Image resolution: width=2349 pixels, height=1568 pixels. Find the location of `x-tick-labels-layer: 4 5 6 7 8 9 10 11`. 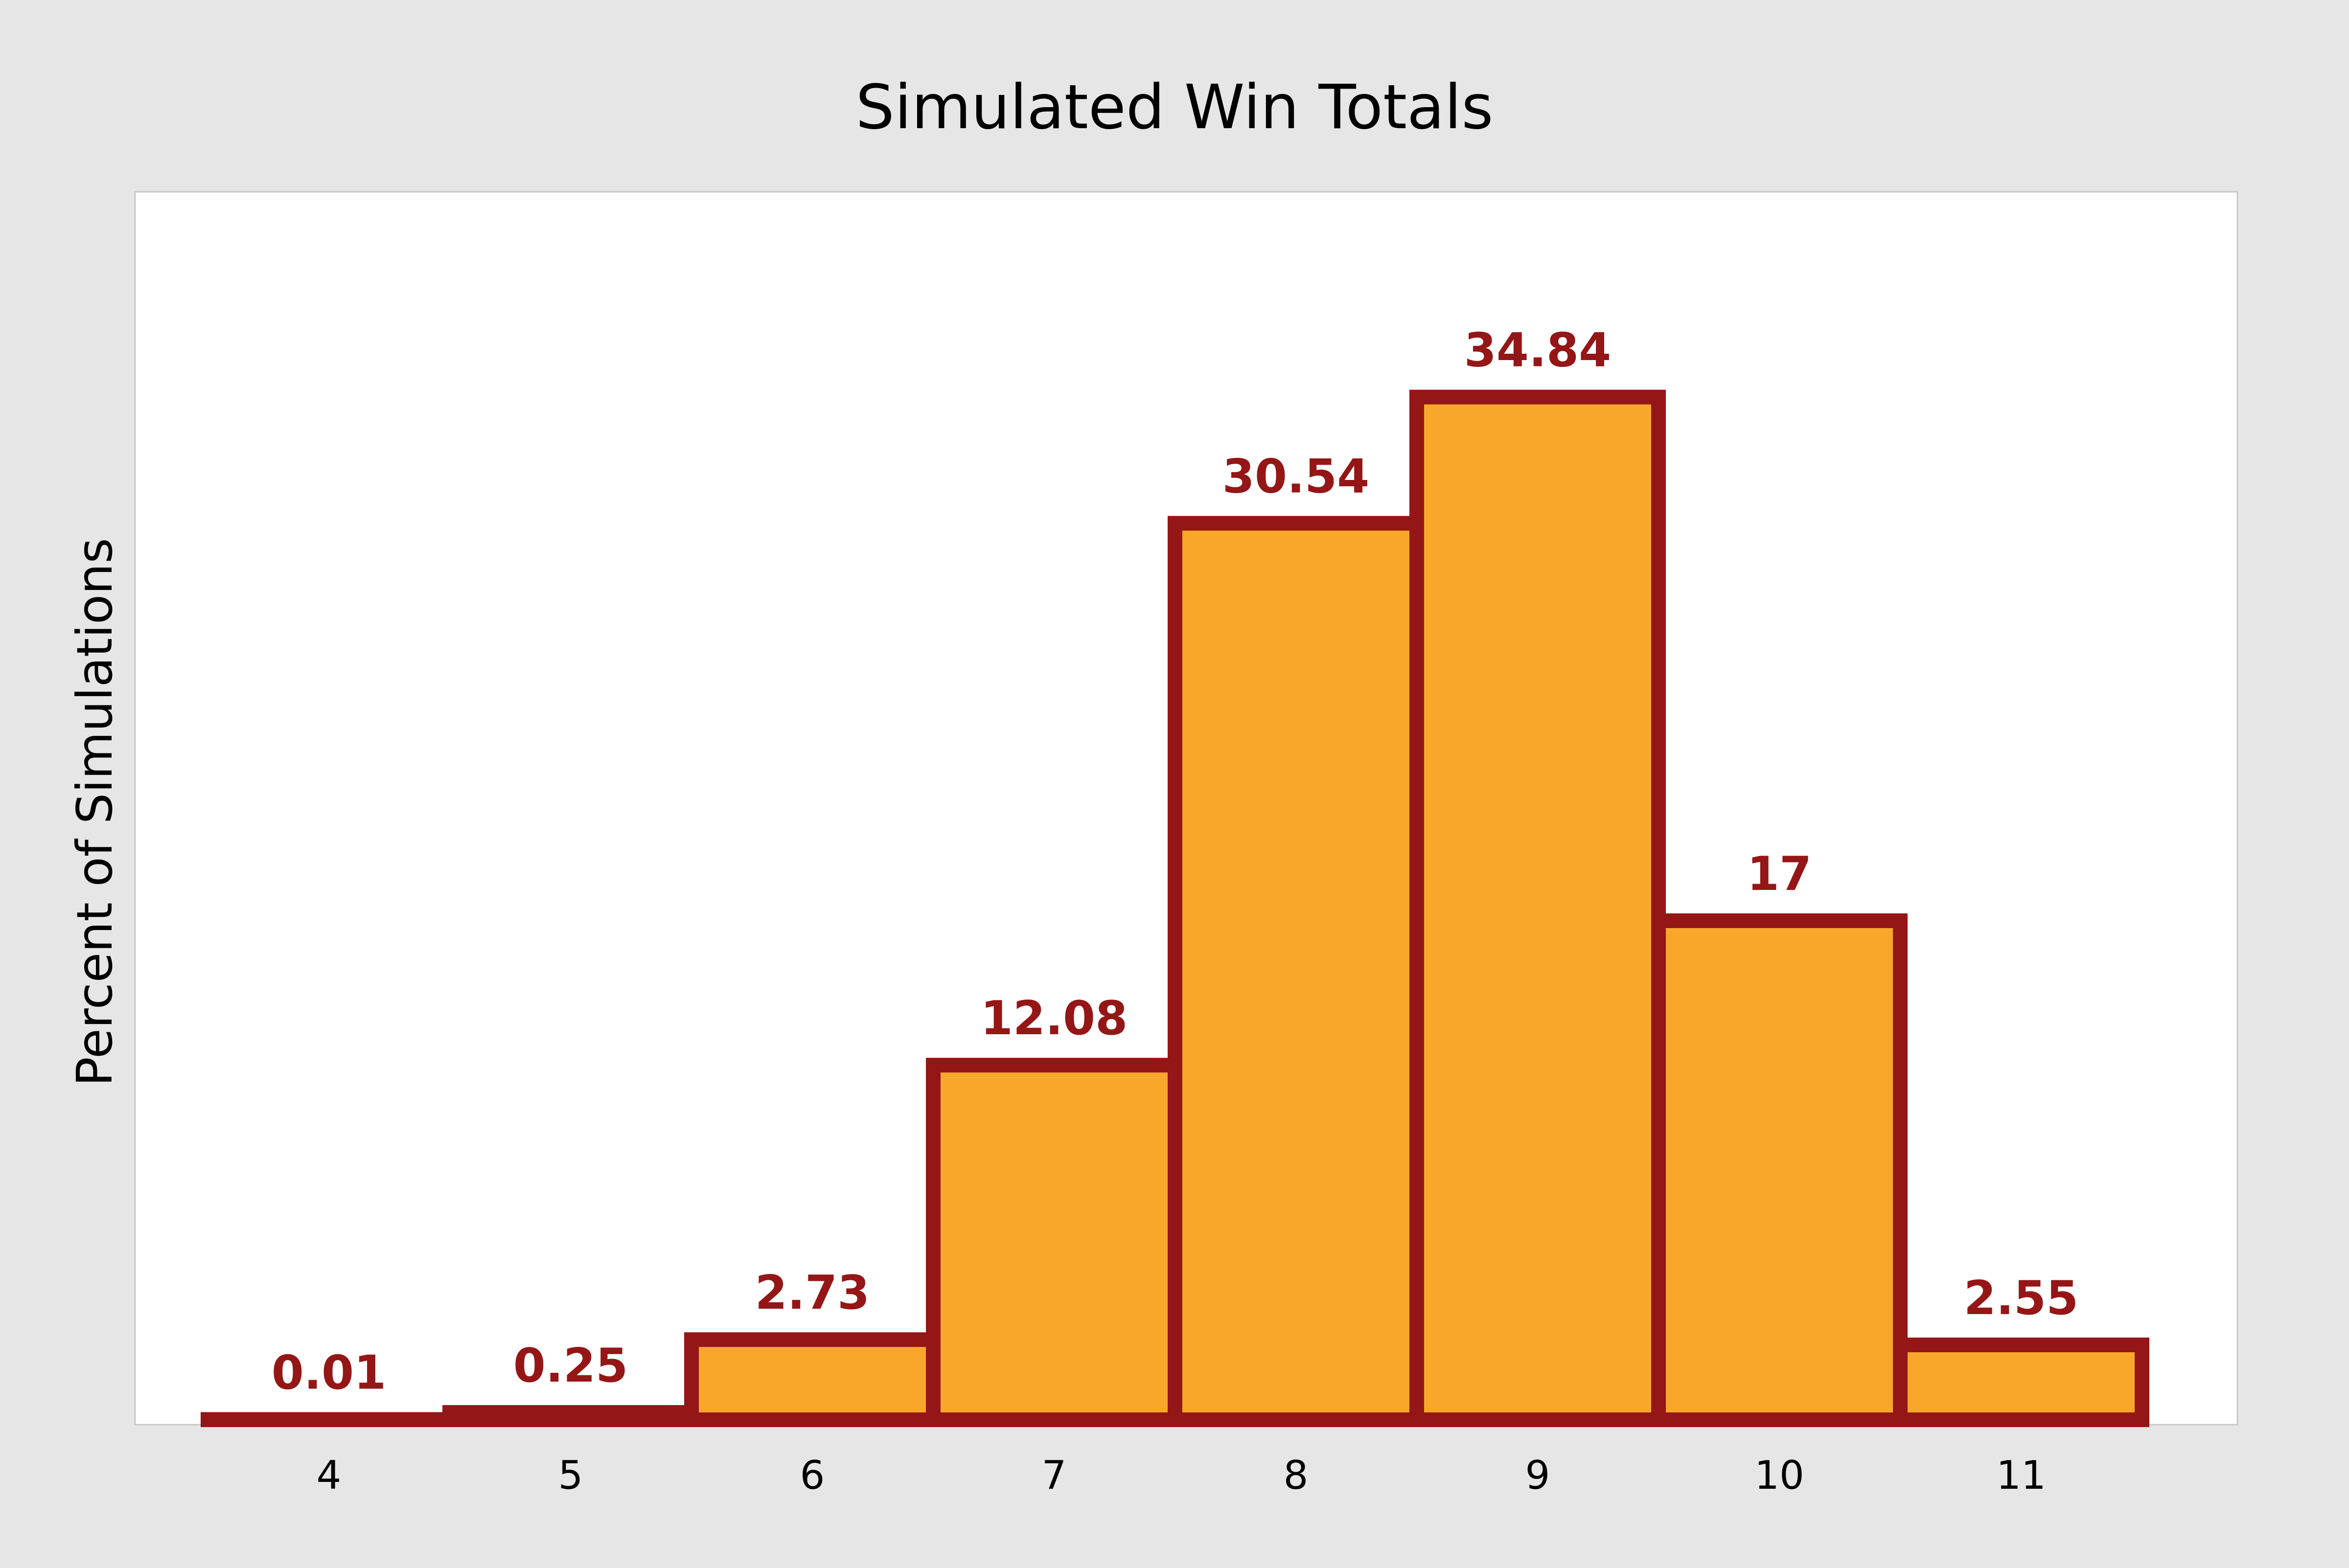

x-tick-labels-layer: 4 5 6 7 8 9 10 11 is located at coordinates (1181, 1475).